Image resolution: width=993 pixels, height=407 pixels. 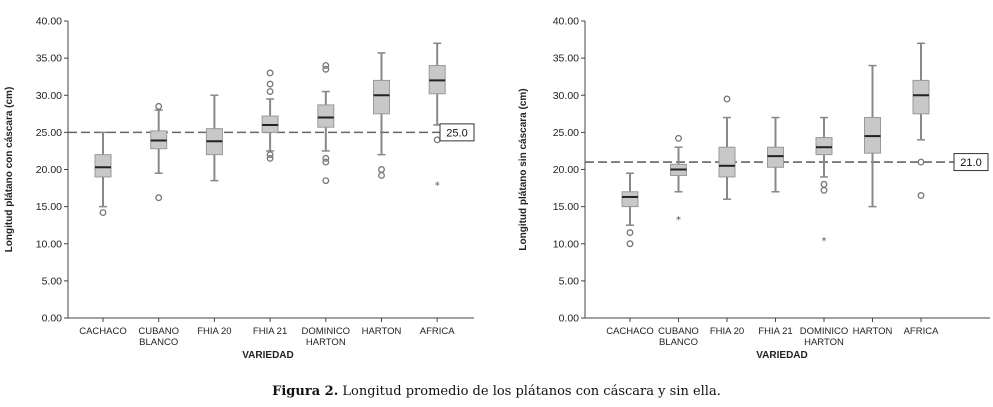 I want to click on y-axis-label: Longitud plátano con cáscara (cm), so click(x=9, y=170).